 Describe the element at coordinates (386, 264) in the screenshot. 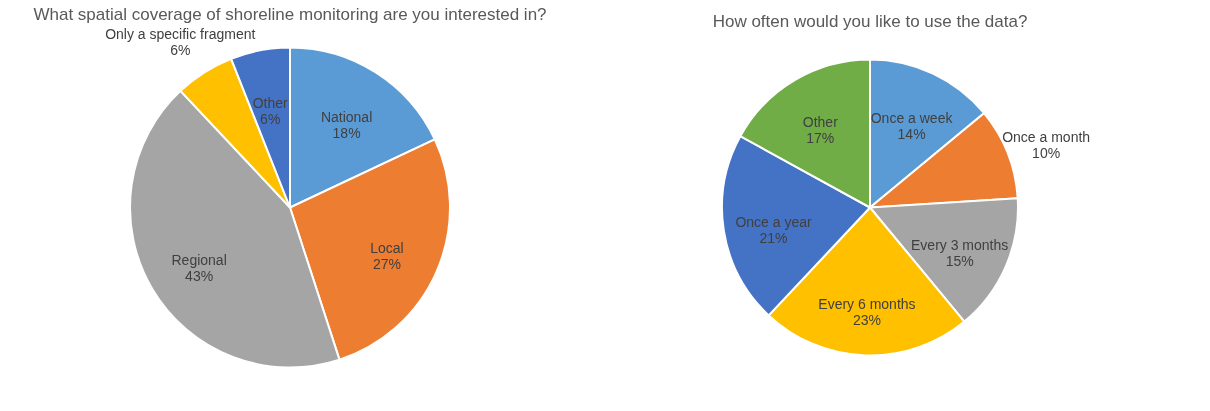

I see `data-label: 27%` at that location.